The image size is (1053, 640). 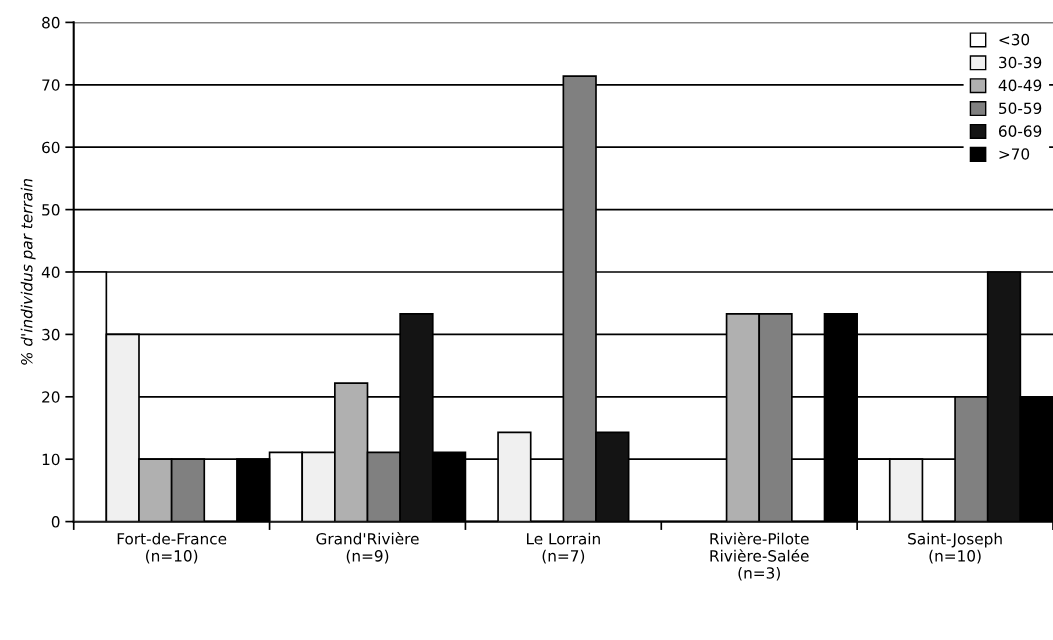 What do you see at coordinates (1014, 39) in the screenshot?
I see `legend-label: <30` at bounding box center [1014, 39].